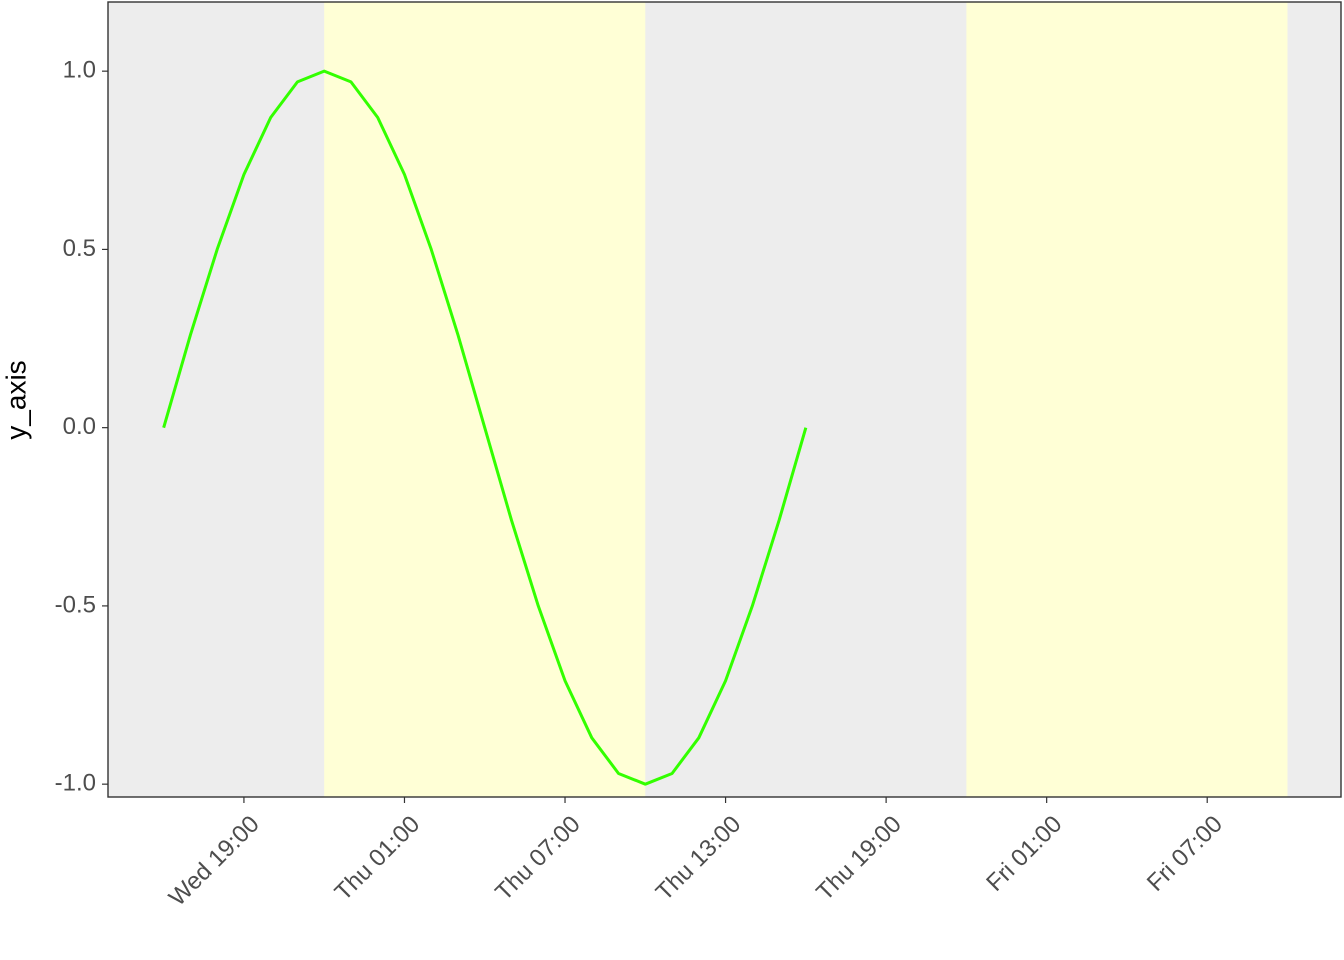 This screenshot has height=960, width=1344. Describe the element at coordinates (378, 859) in the screenshot. I see `x-tick-label: Thu 01:00` at that location.